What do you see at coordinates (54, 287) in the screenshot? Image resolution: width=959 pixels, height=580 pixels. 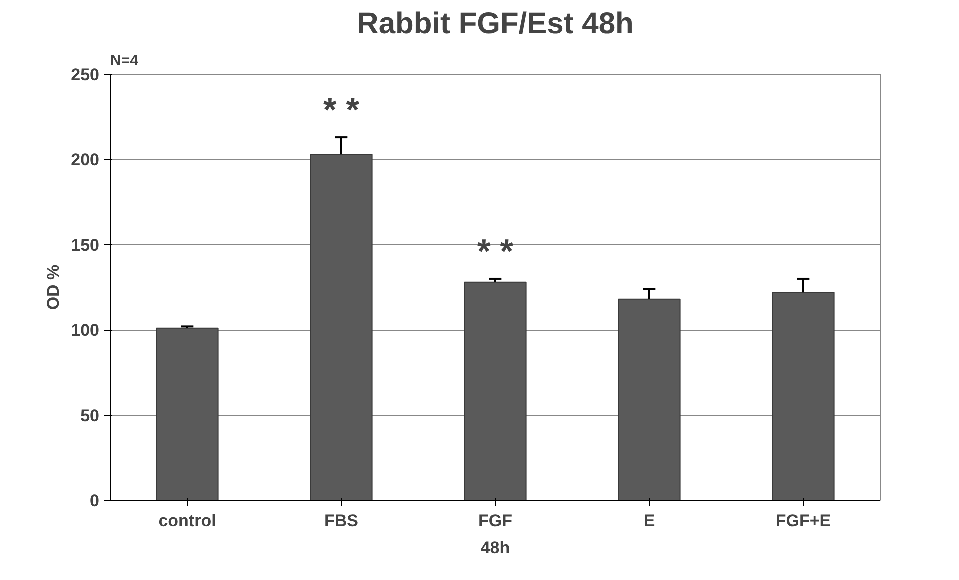 I see `y-axis-title: OD %` at bounding box center [54, 287].